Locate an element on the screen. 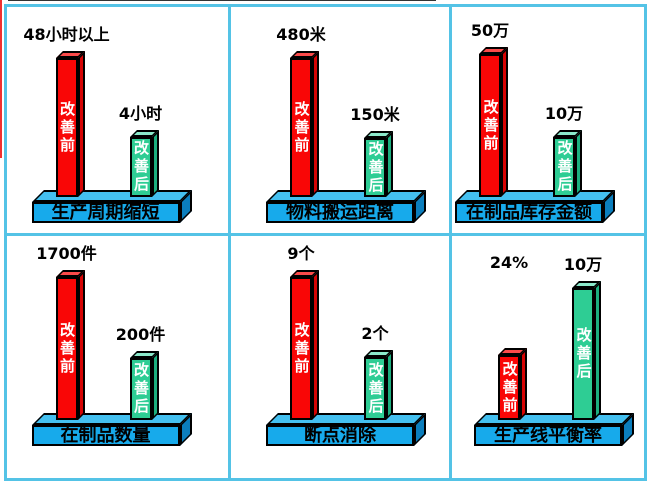 This screenshot has width=650, height=487. before-bar: 改善前 50万 is located at coordinates (490, 110).